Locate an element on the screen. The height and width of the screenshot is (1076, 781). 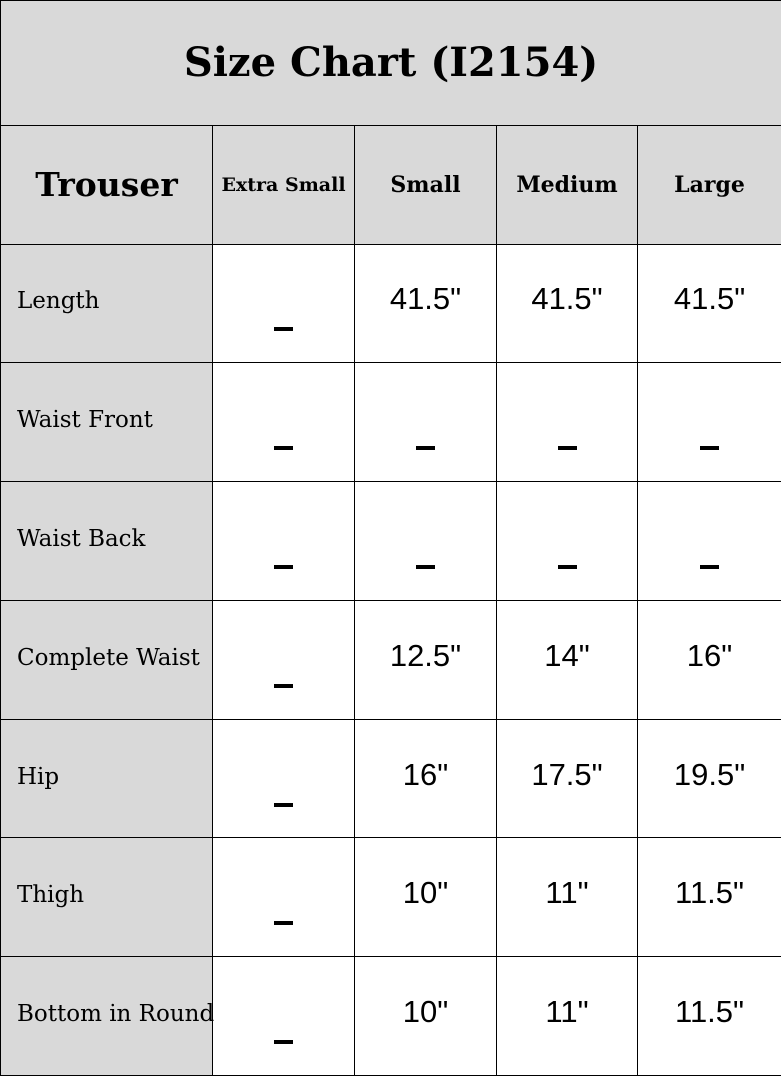
value-cell: 14" is located at coordinates (567, 659).